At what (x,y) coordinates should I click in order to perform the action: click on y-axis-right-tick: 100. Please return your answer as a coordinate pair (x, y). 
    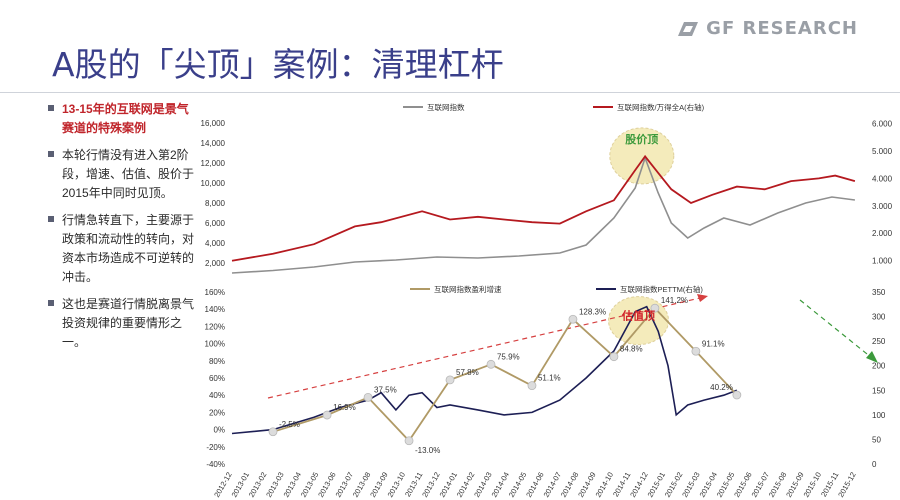
    Looking at the image, I should click on (879, 415).